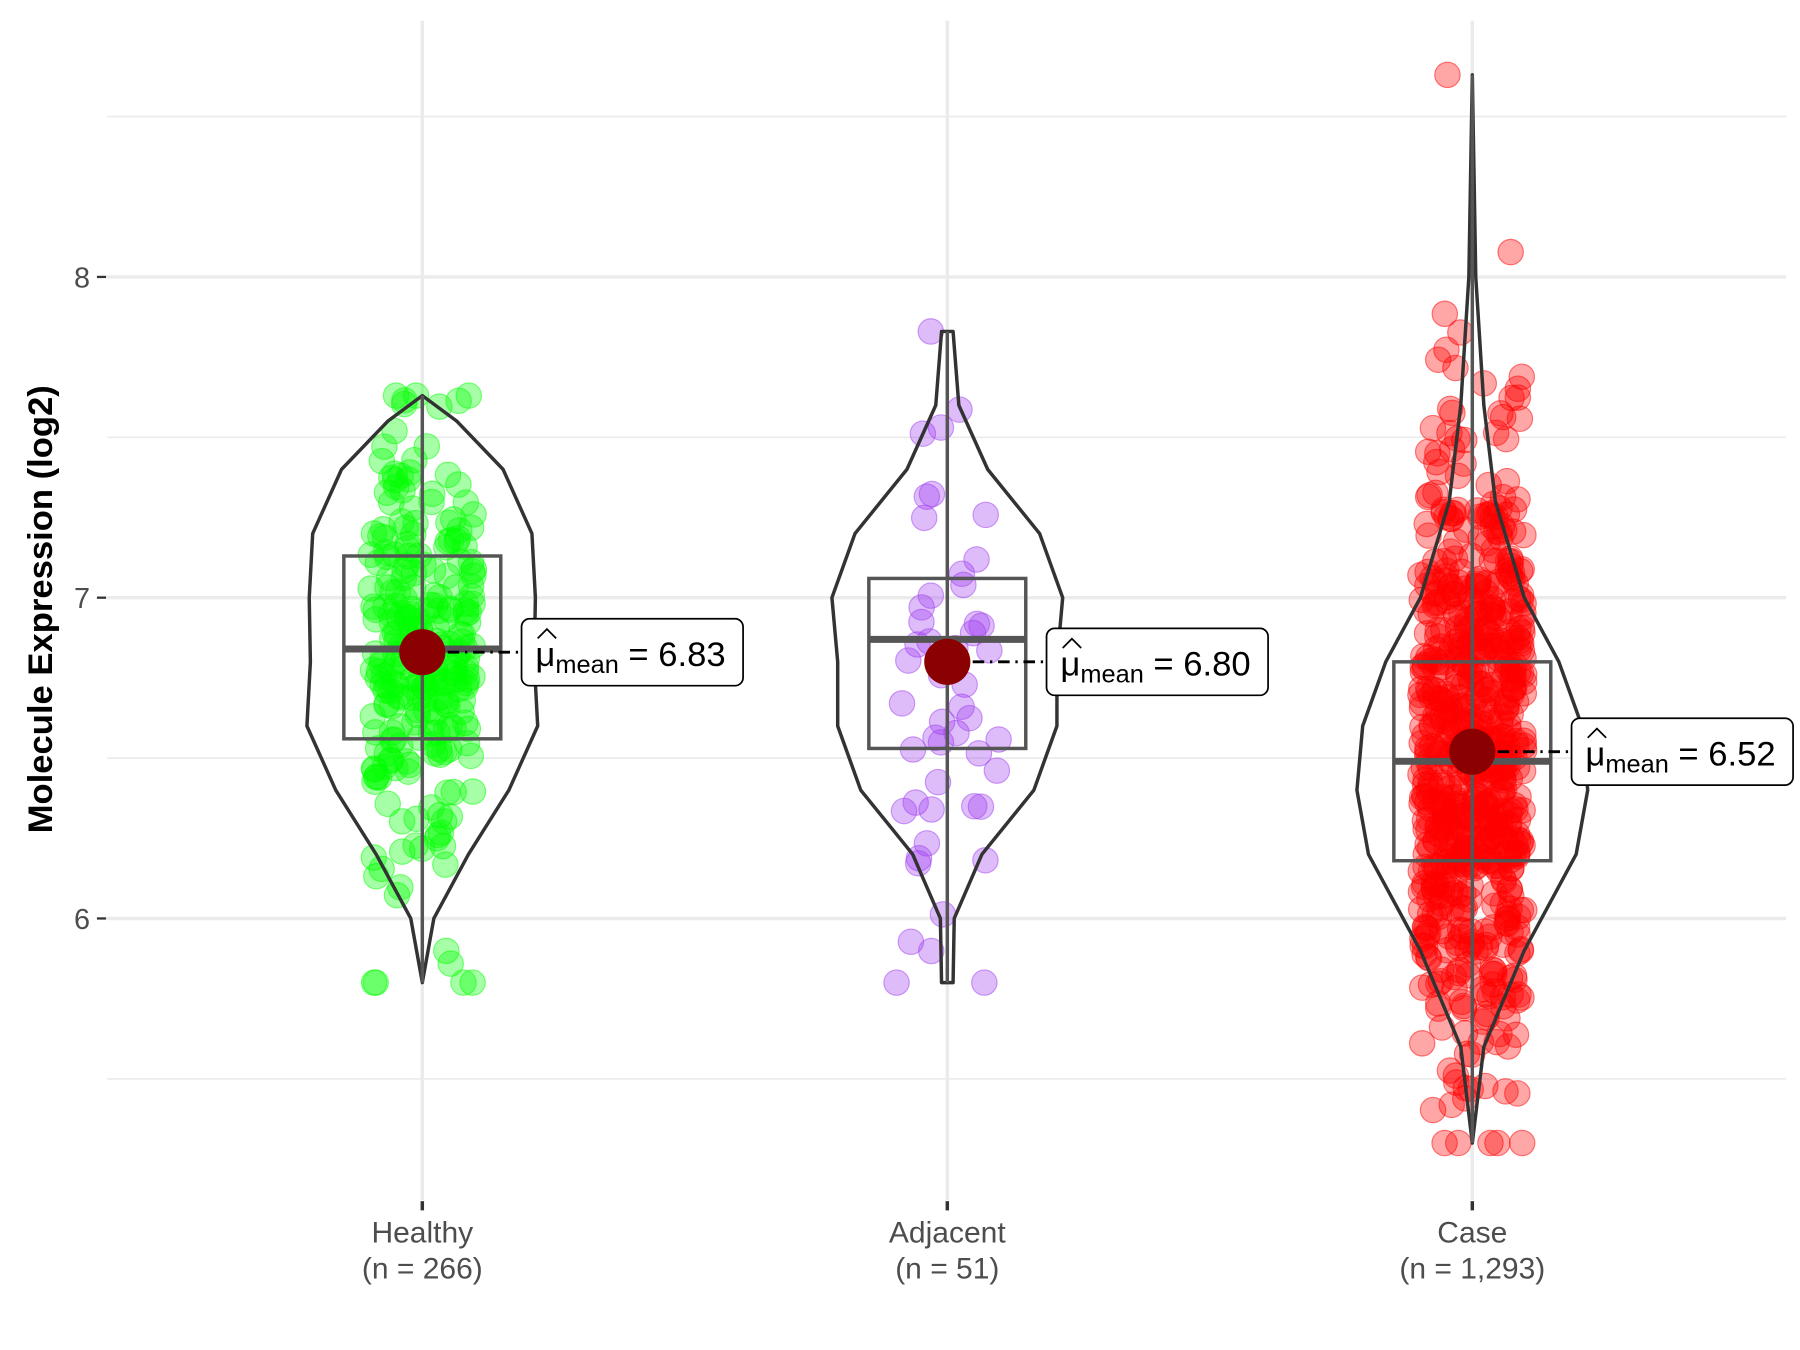 This screenshot has width=1800, height=1350. I want to click on x-tick-count: (n = 266), so click(422, 1268).